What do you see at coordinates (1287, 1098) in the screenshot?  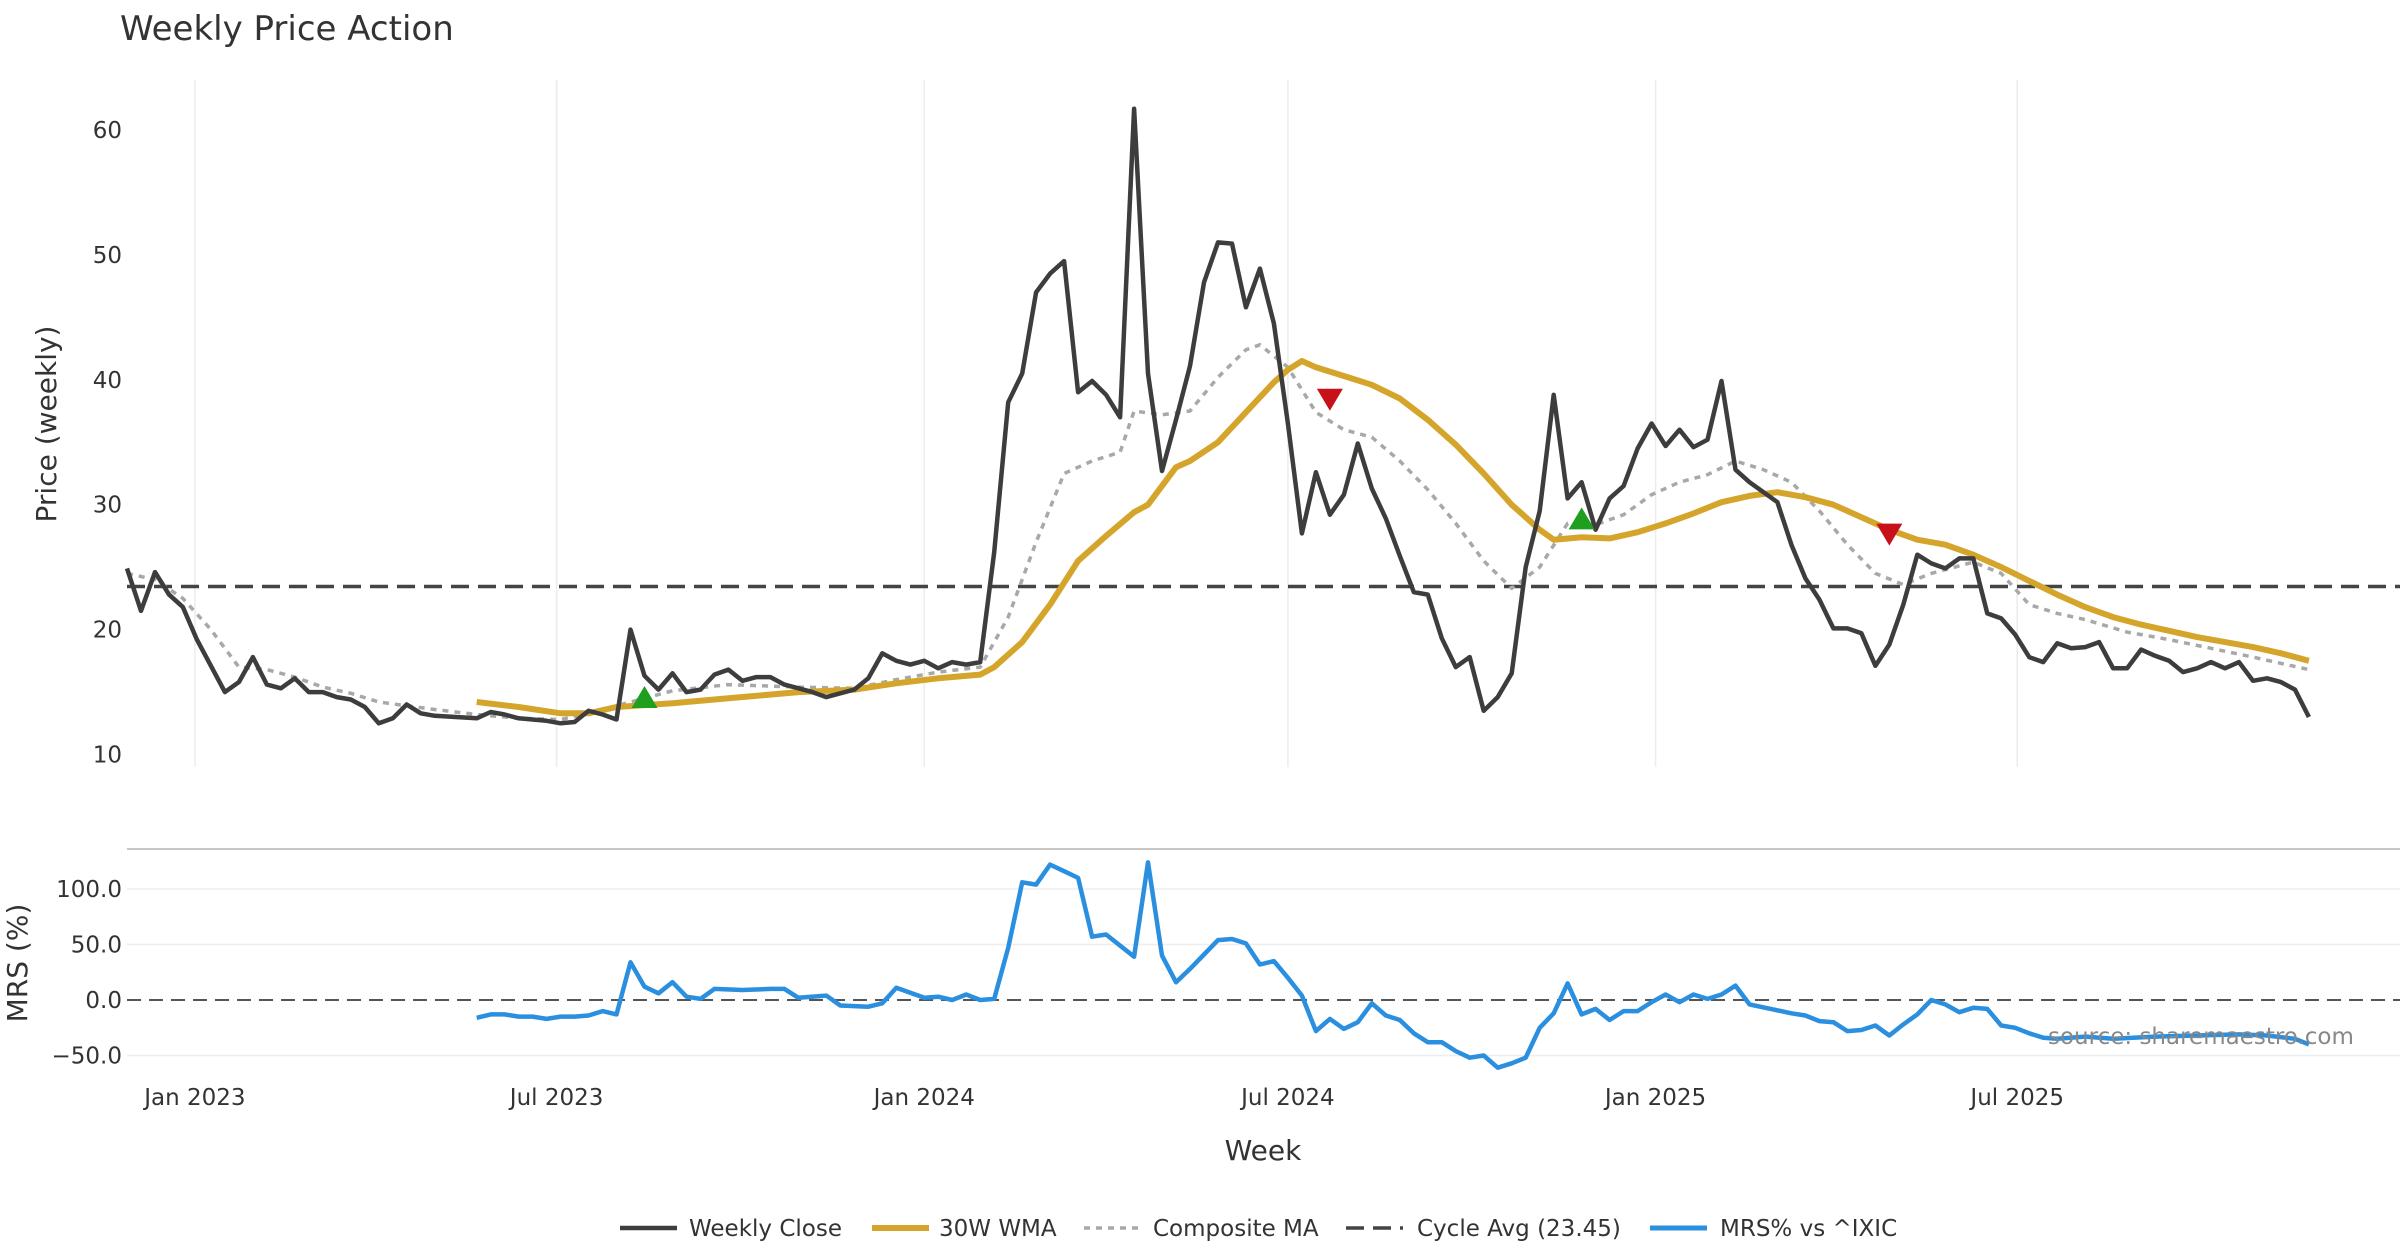 I see `x-tick-label: Jul 2024` at bounding box center [1287, 1098].